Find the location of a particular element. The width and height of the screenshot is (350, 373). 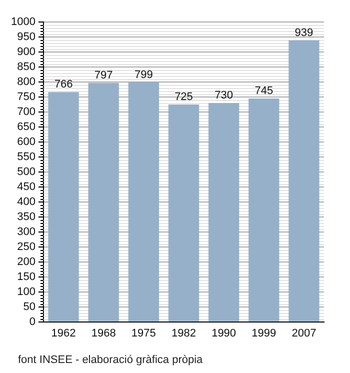

y-tick-label: 350 is located at coordinates (26, 216).